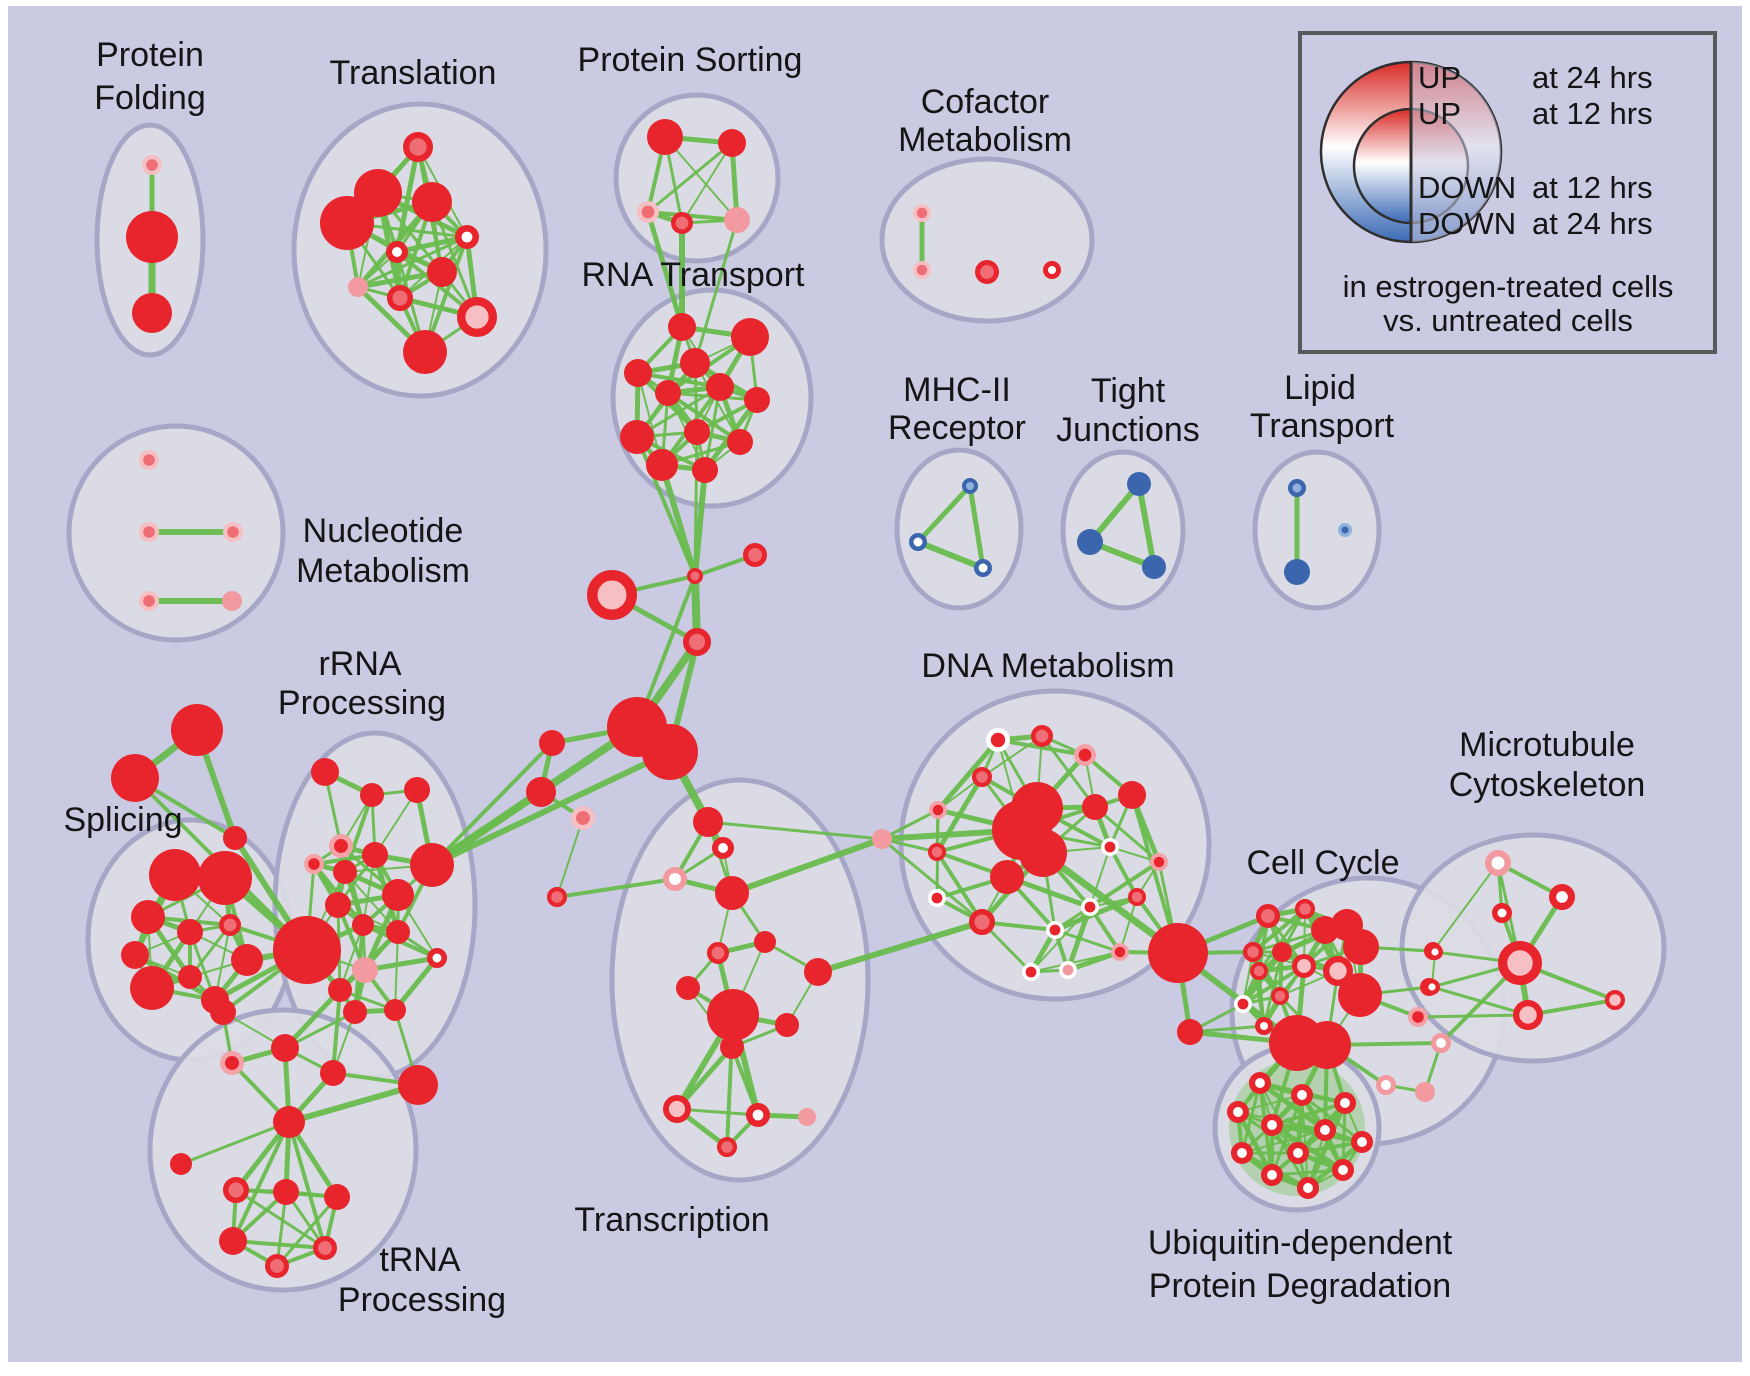 This screenshot has height=1376, width=1750. I want to click on cluster-label-ps-0: Protein Sorting, so click(690, 60).